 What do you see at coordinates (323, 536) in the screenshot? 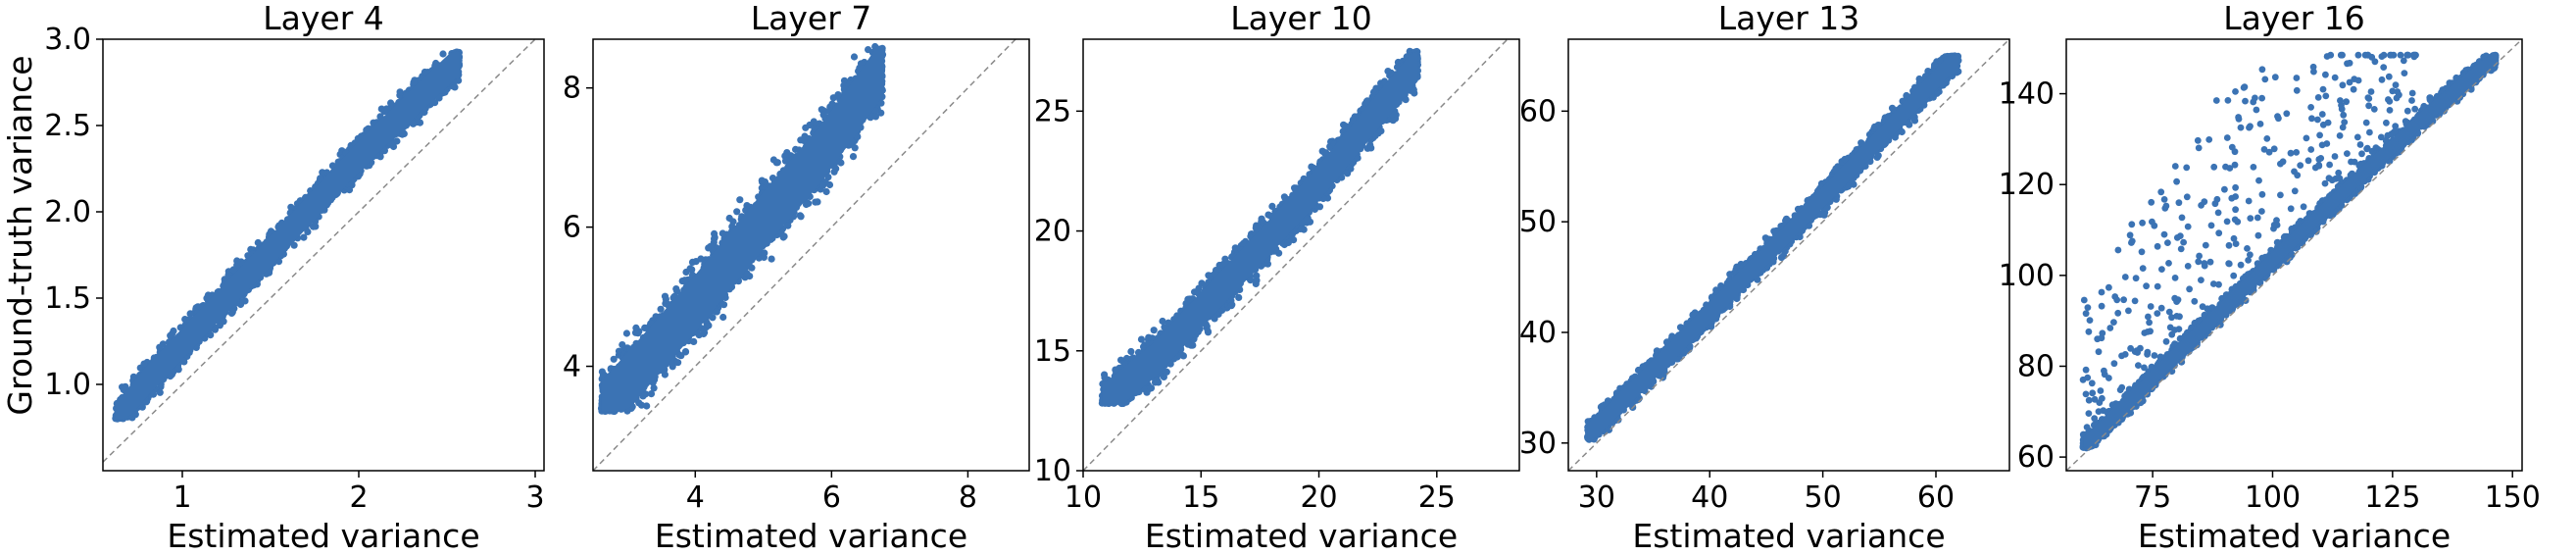
I see `x-axis-label: Estimated variance` at bounding box center [323, 536].